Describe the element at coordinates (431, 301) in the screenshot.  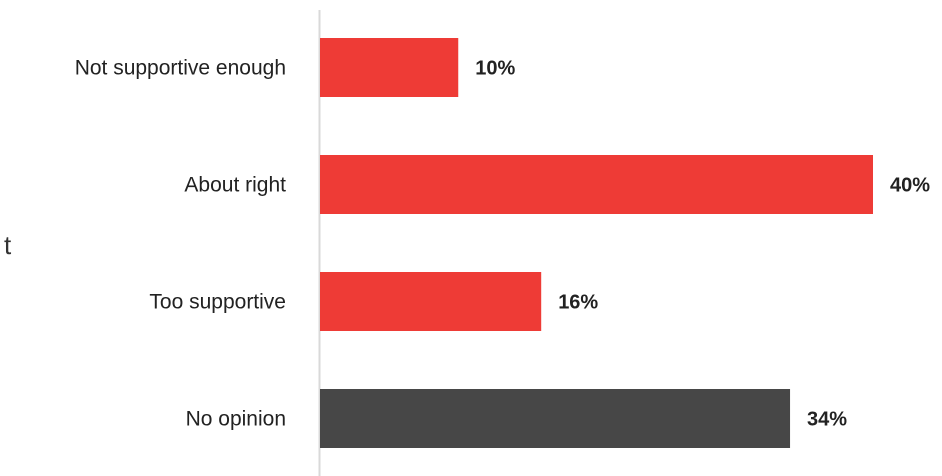
I see `bar-too-supportive` at that location.